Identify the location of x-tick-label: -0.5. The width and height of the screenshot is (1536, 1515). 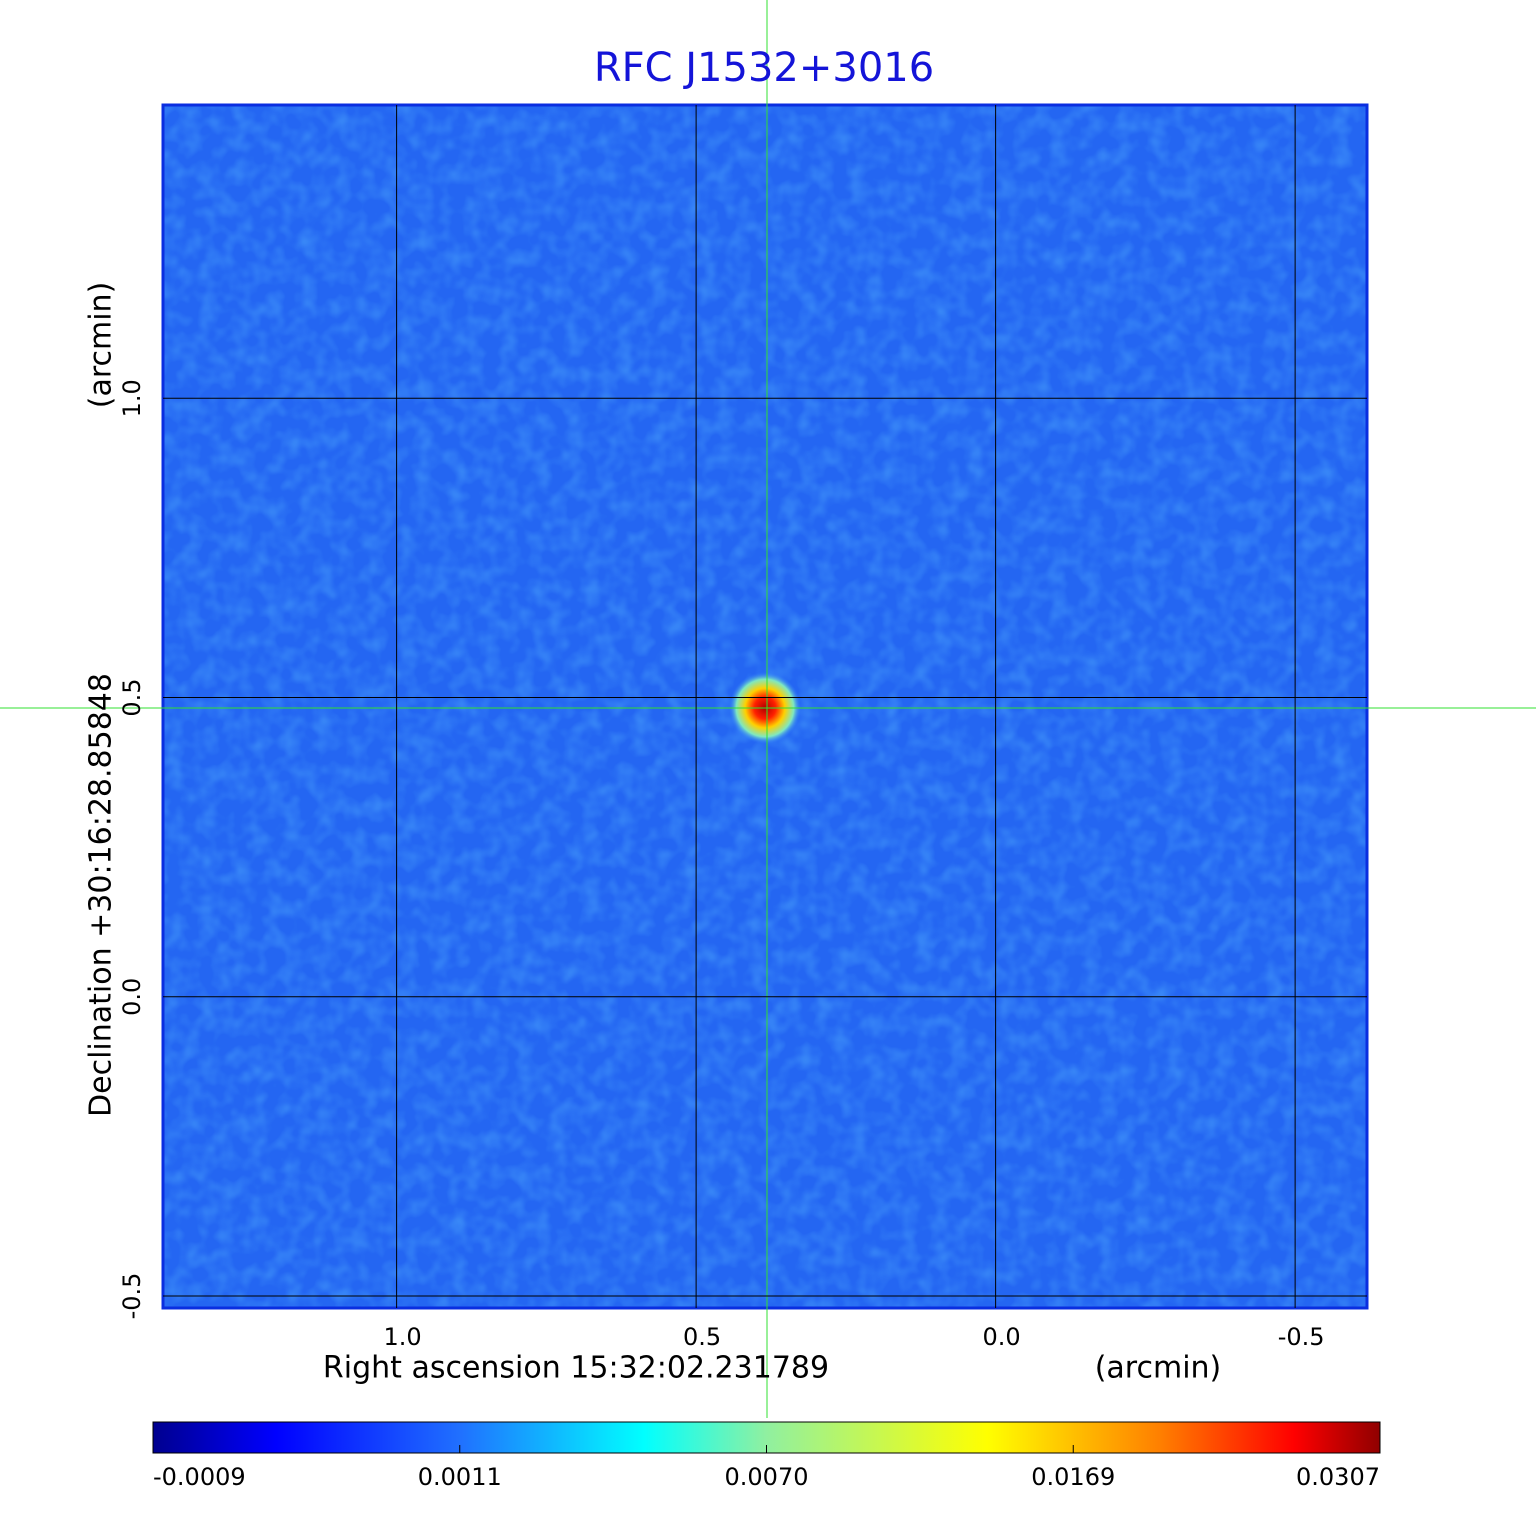
(1301, 1337).